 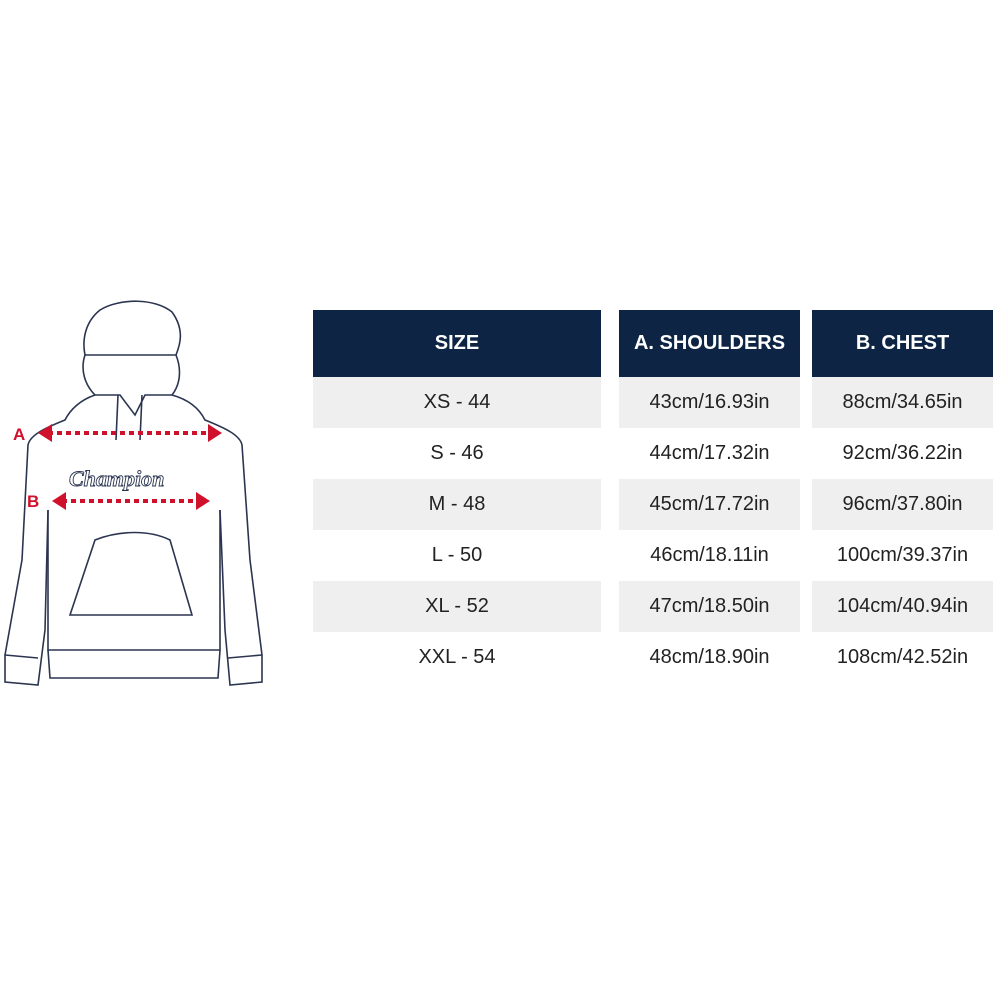 I want to click on cell-chest: 92cm/36.22in, so click(x=902, y=453).